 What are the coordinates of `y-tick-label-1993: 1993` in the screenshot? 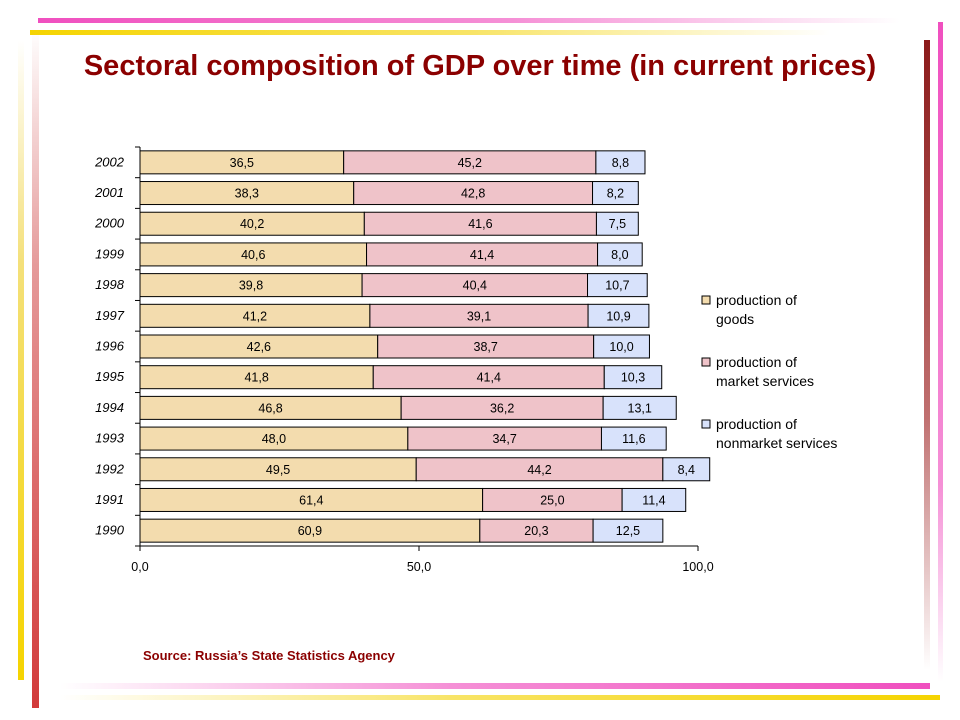 It's located at (110, 438).